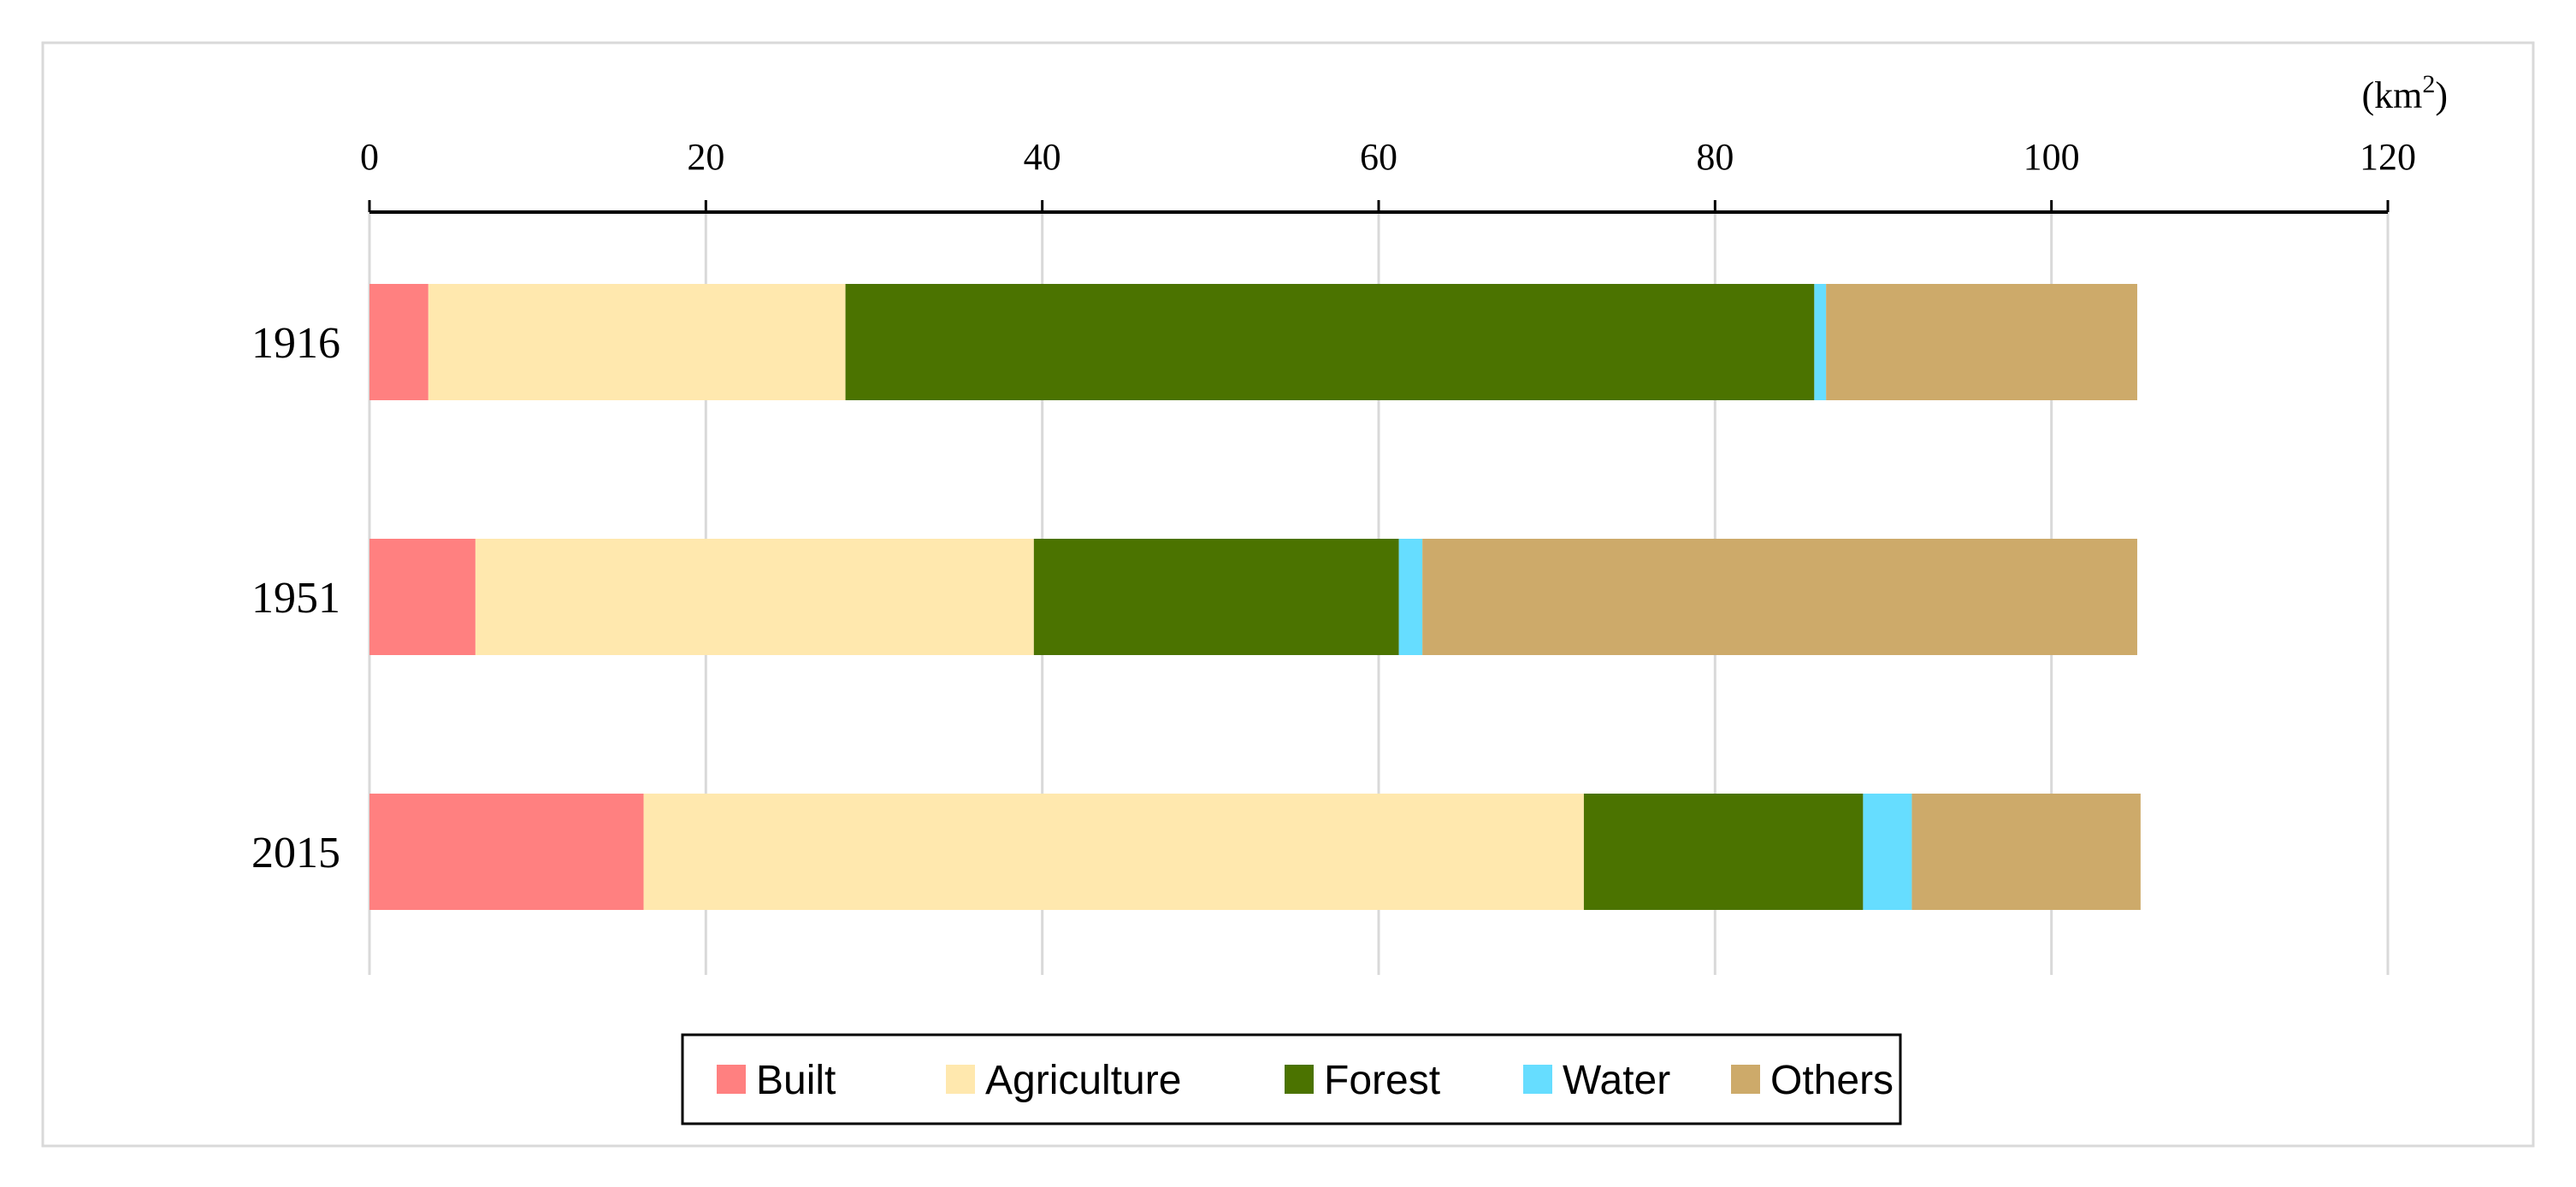 The width and height of the screenshot is (2576, 1187). Describe the element at coordinates (1216, 597) in the screenshot. I see `bar-1951-forest` at that location.